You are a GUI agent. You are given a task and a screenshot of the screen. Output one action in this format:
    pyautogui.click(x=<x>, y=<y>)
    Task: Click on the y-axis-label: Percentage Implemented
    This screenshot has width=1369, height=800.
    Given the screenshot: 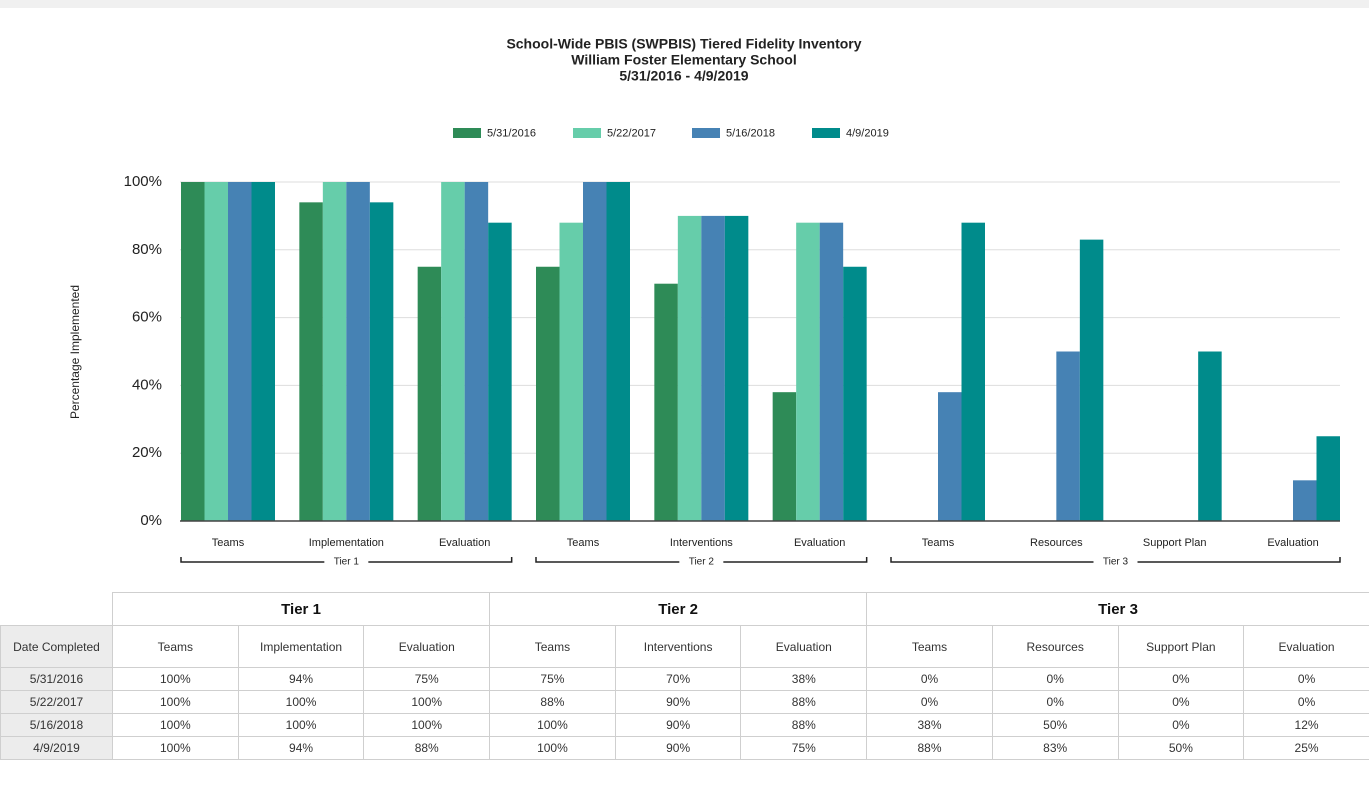 What is the action you would take?
    pyautogui.click(x=75, y=352)
    